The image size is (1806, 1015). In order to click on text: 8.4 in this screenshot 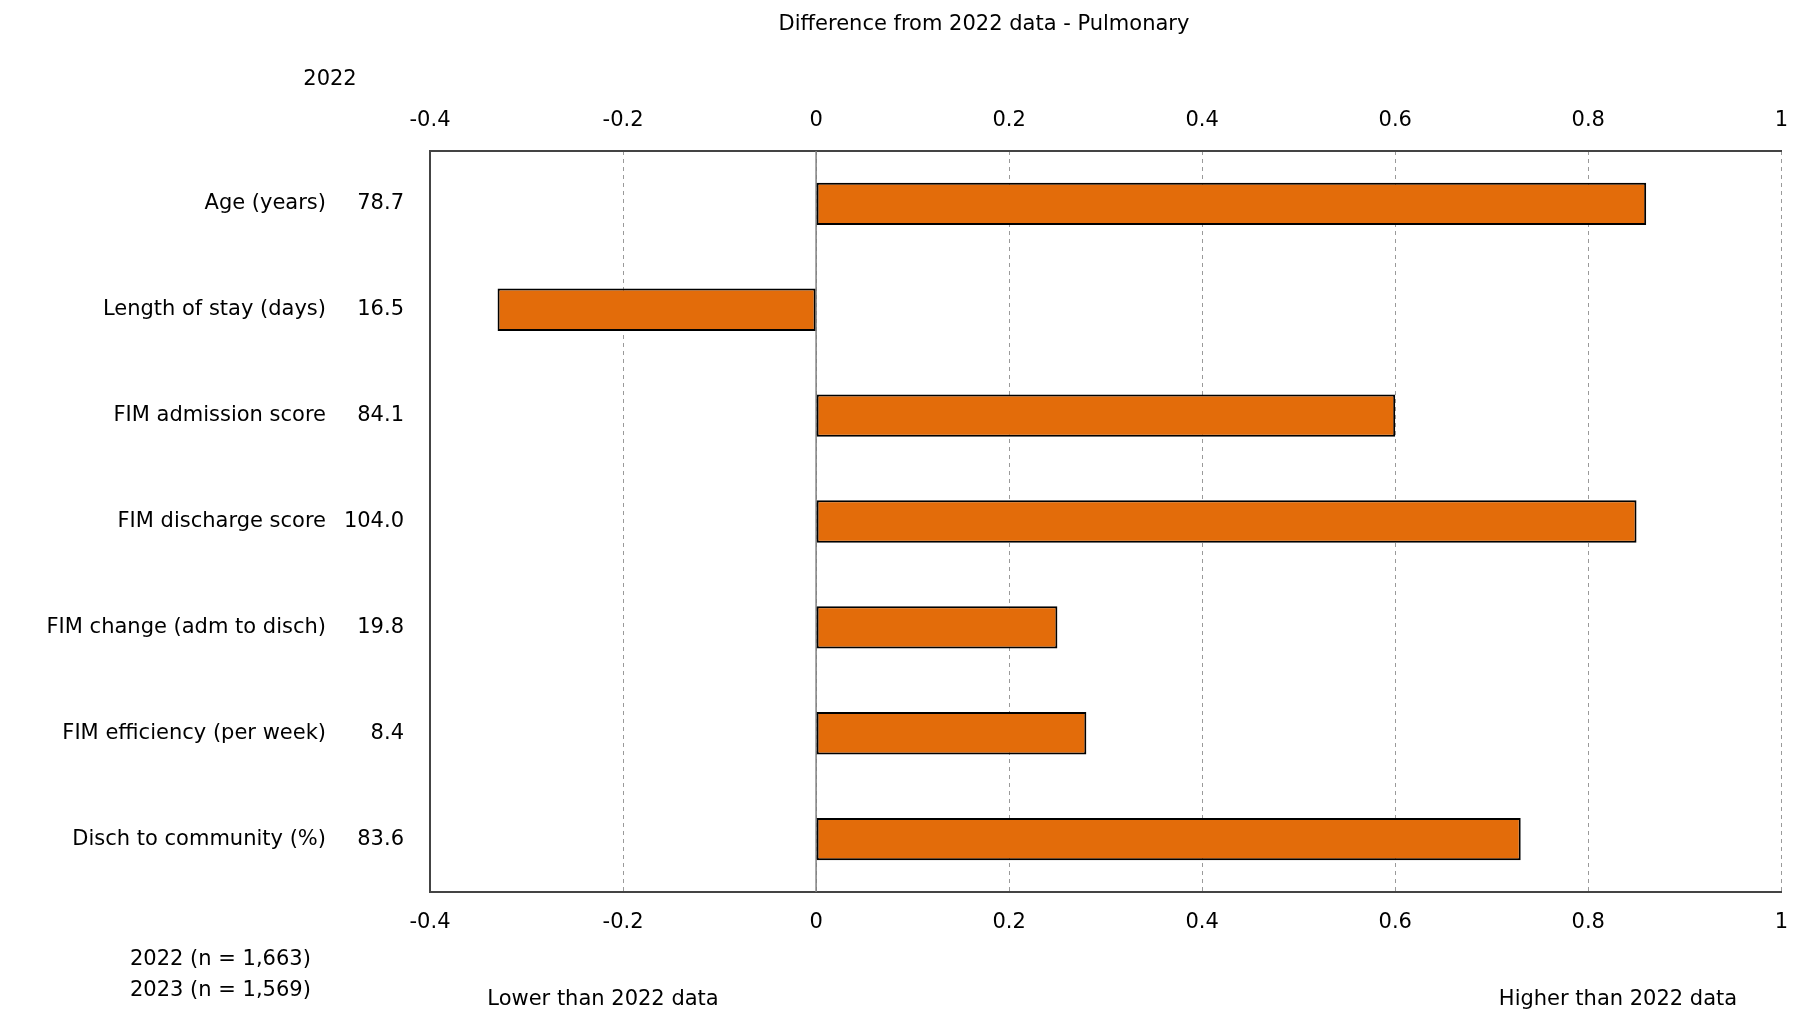, I will do `click(387, 731)`.